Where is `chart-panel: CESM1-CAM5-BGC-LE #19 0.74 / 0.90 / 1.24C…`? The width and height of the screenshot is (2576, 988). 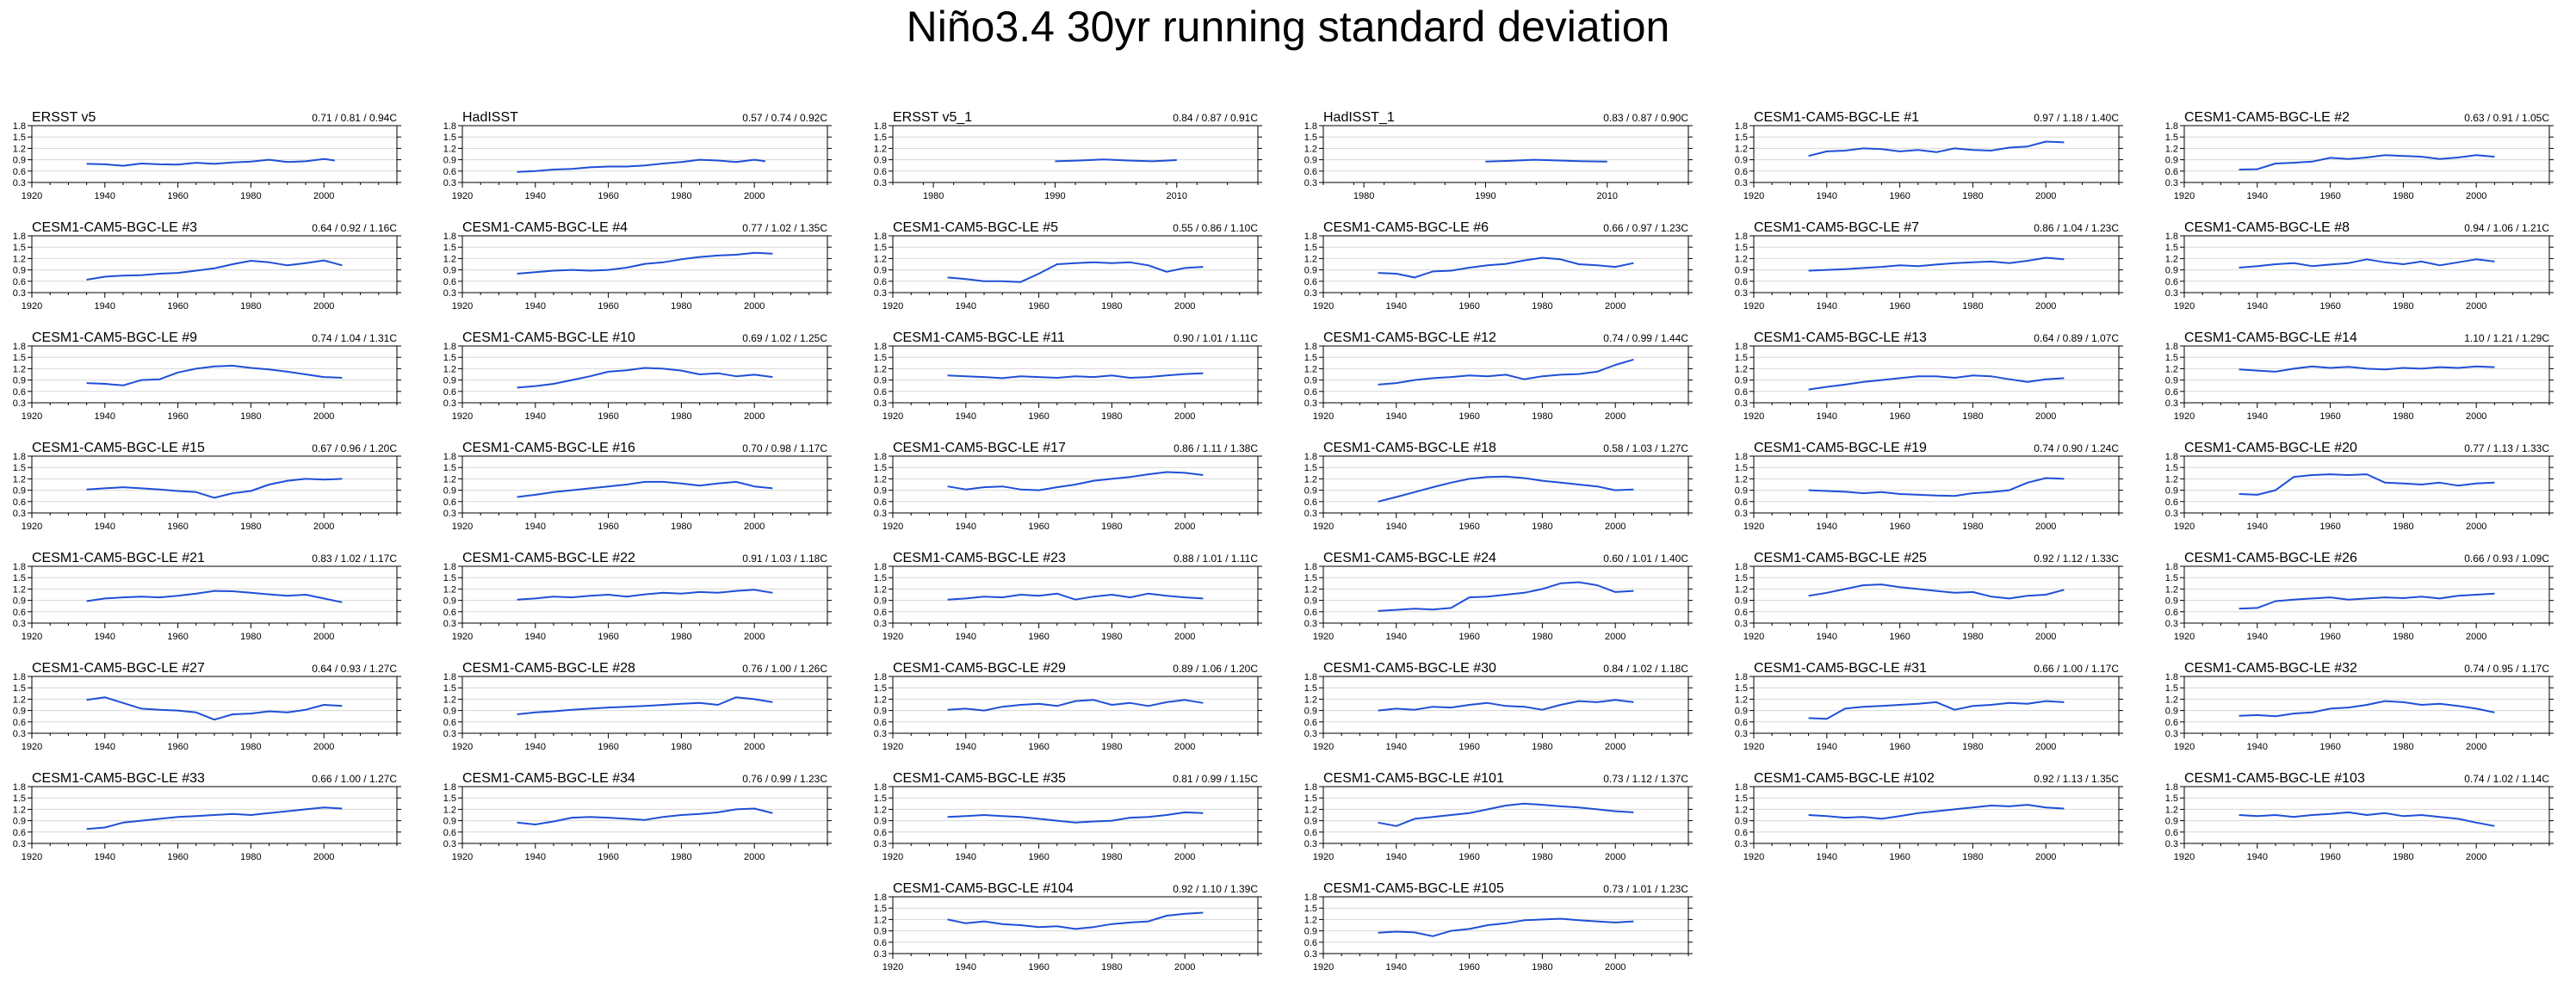 chart-panel: CESM1-CAM5-BGC-LE #19 0.74 / 0.90 / 1.24C… is located at coordinates (1929, 486).